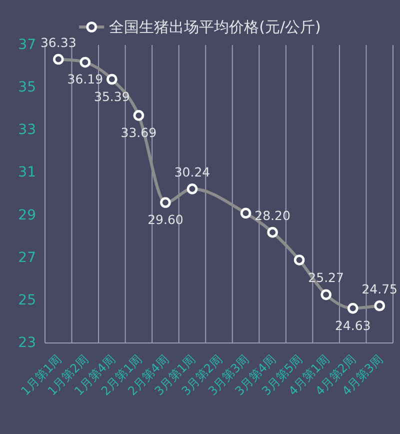 The height and width of the screenshot is (434, 400). What do you see at coordinates (380, 288) in the screenshot?
I see `data-label: 24.75` at bounding box center [380, 288].